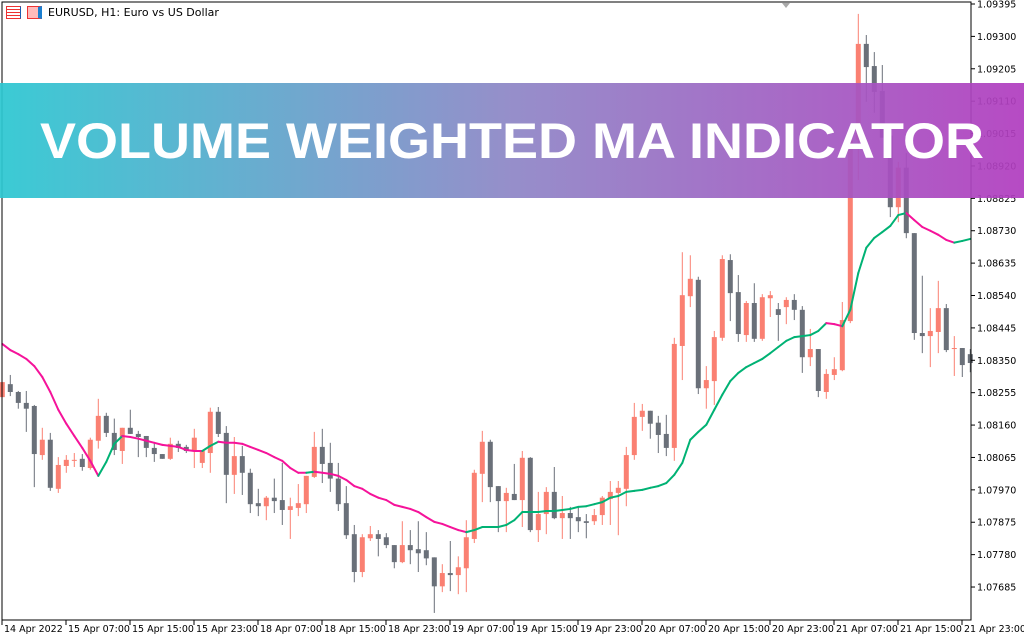  What do you see at coordinates (996, 426) in the screenshot?
I see `y-tick-label: 1.08160` at bounding box center [996, 426].